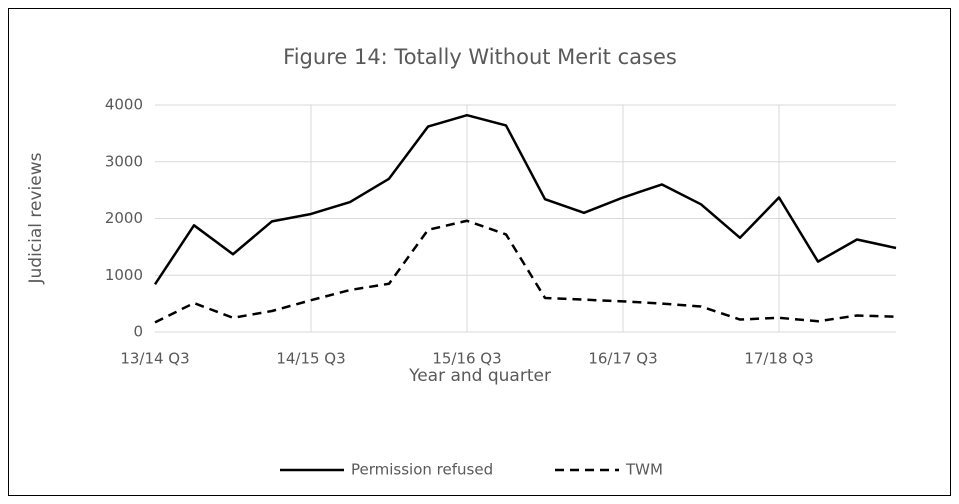 This screenshot has width=959, height=504. I want to click on y-tick-label: 2000, so click(124, 218).